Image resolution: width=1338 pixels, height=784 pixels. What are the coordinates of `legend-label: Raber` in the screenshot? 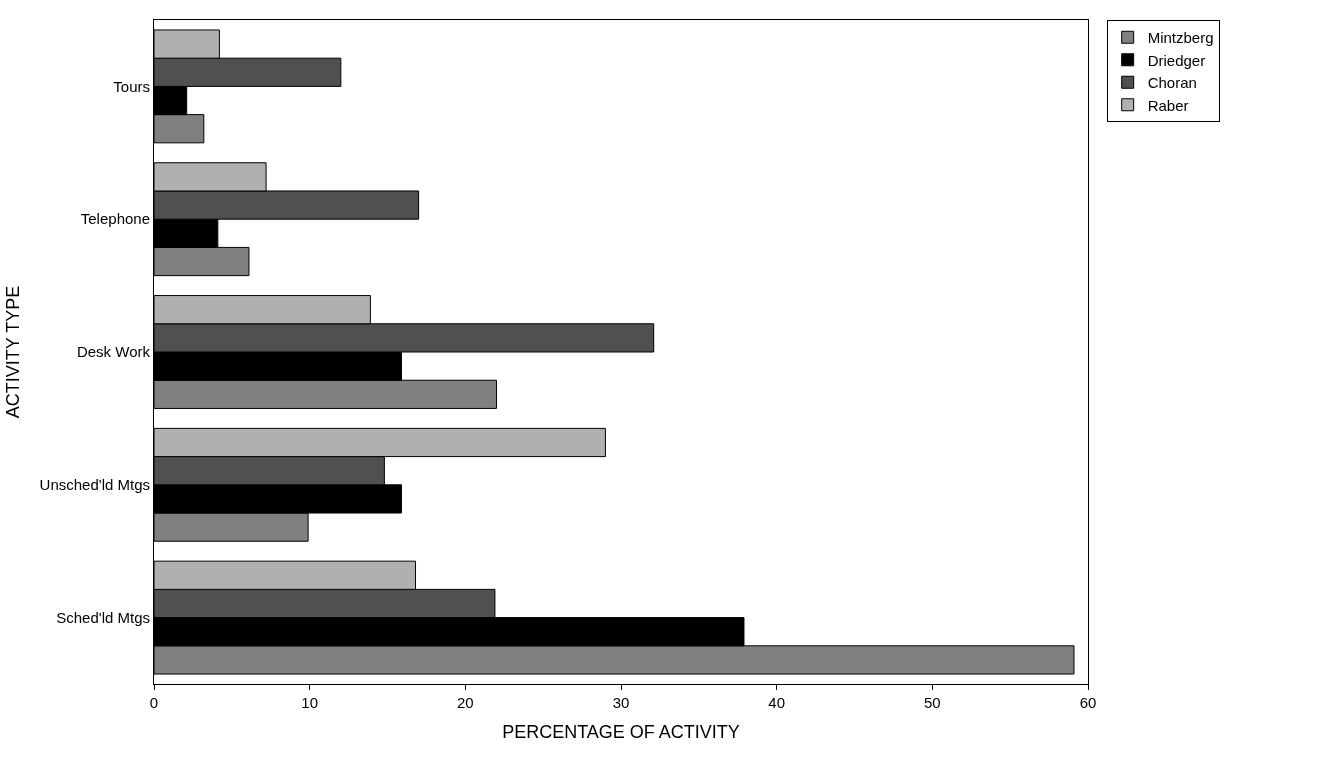 It's located at (1168, 105).